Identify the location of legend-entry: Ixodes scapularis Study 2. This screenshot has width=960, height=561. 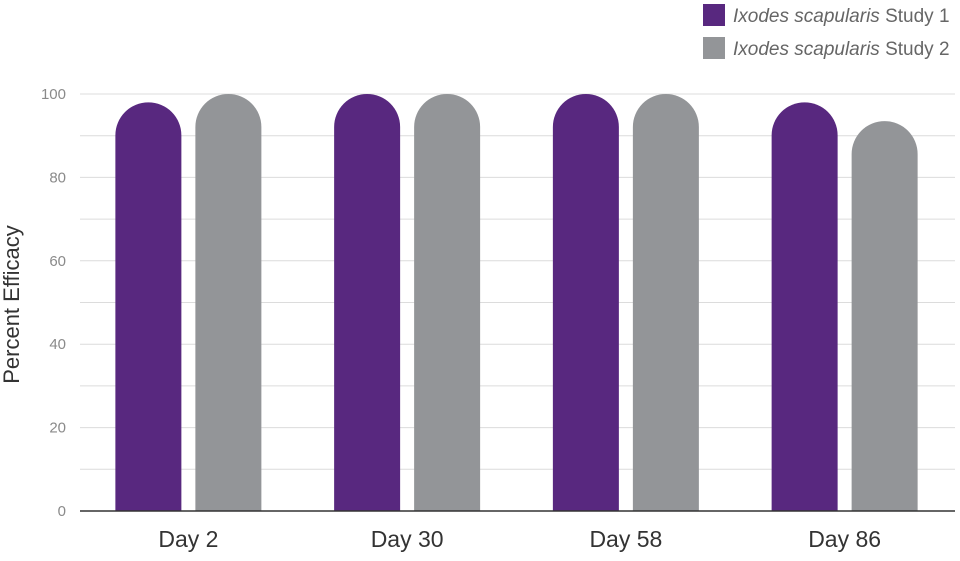
(841, 49).